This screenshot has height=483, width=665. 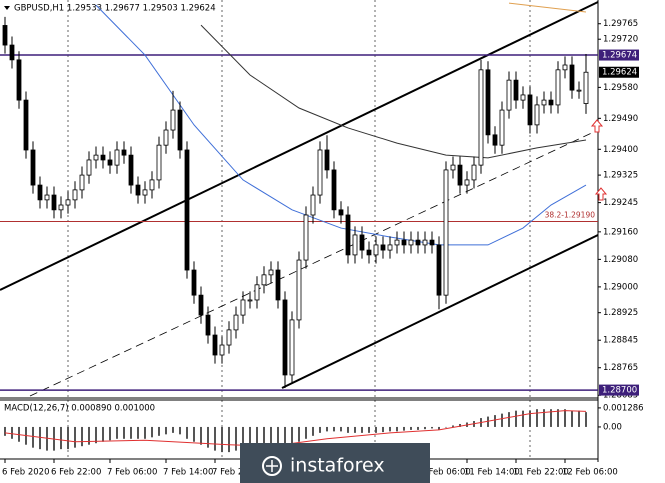 I want to click on y-tick-label: 1.29765, so click(x=620, y=24).